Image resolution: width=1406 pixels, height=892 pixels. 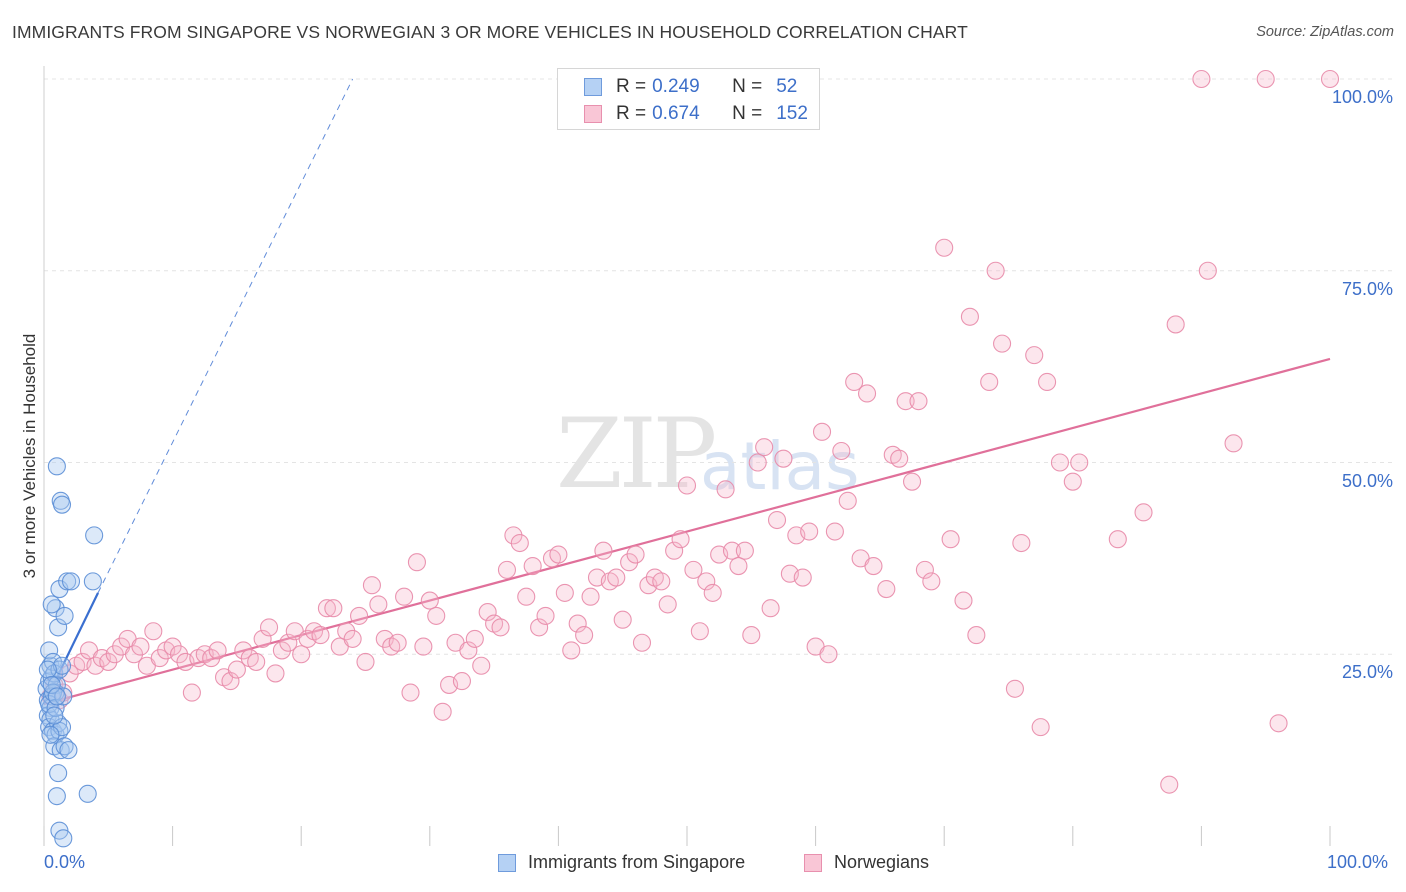 What do you see at coordinates (787, 86) in the screenshot?
I see `legend-n-value: 52` at bounding box center [787, 86].